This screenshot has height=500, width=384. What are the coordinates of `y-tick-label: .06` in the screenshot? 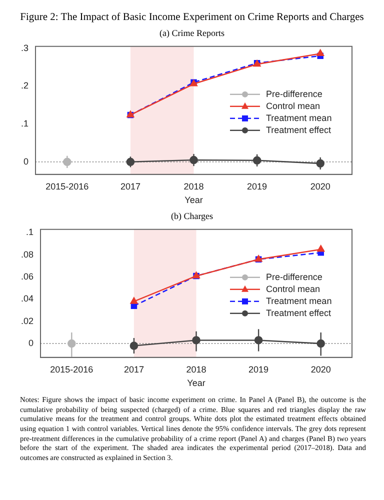 It's located at (27, 277).